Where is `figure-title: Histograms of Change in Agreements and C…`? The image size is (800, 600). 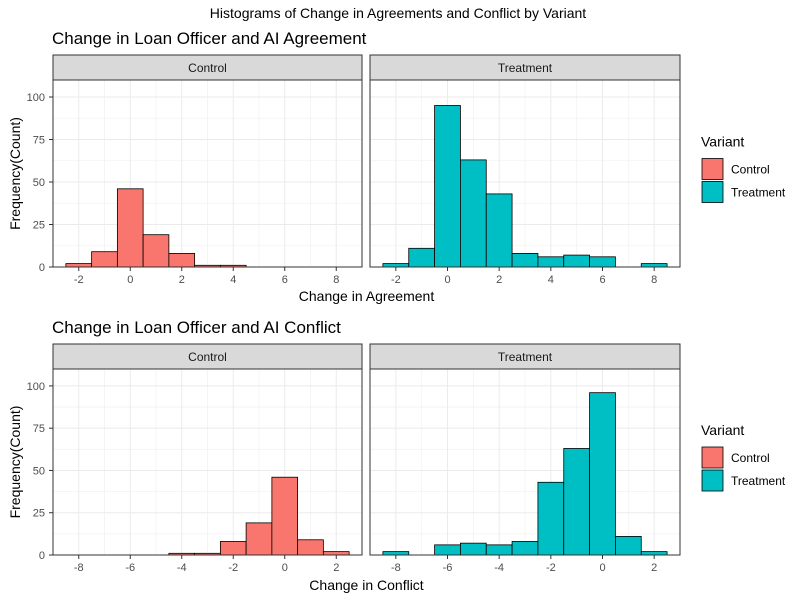
figure-title: Histograms of Change in Agreements and C… is located at coordinates (398, 13).